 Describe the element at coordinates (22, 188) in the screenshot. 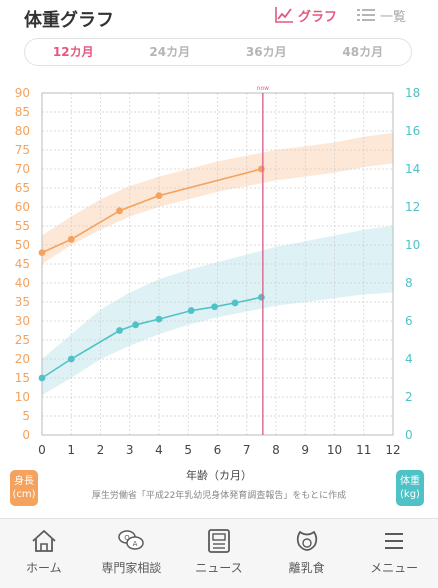

I see `left-axis-tick-label: 65` at that location.